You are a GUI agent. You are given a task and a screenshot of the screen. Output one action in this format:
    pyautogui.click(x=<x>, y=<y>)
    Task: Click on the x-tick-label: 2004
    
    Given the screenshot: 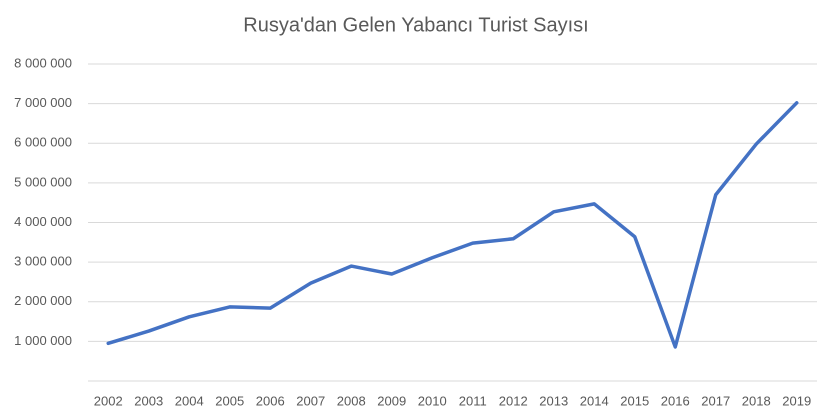 What is the action you would take?
    pyautogui.click(x=189, y=400)
    